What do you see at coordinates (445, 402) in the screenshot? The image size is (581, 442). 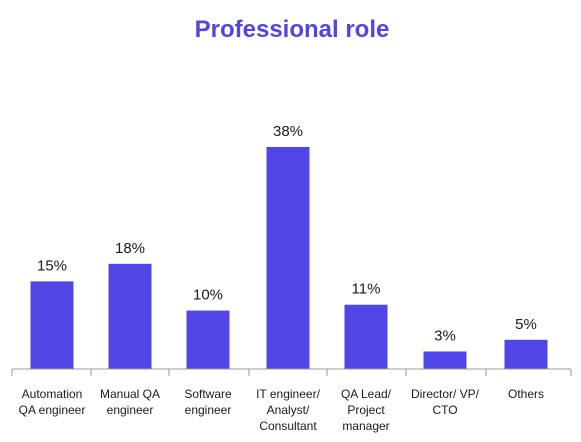 I see `x-tick-label-5: Director/ VP/CTO` at bounding box center [445, 402].